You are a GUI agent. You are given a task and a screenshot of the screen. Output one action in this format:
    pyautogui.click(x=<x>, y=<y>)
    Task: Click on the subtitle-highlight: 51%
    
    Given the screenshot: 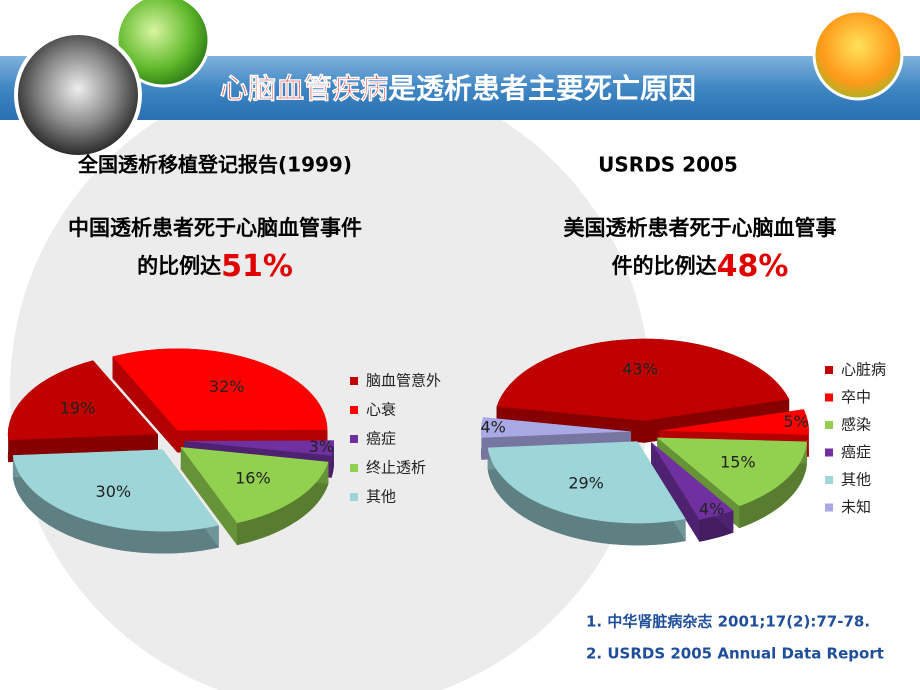 What is the action you would take?
    pyautogui.click(x=257, y=266)
    